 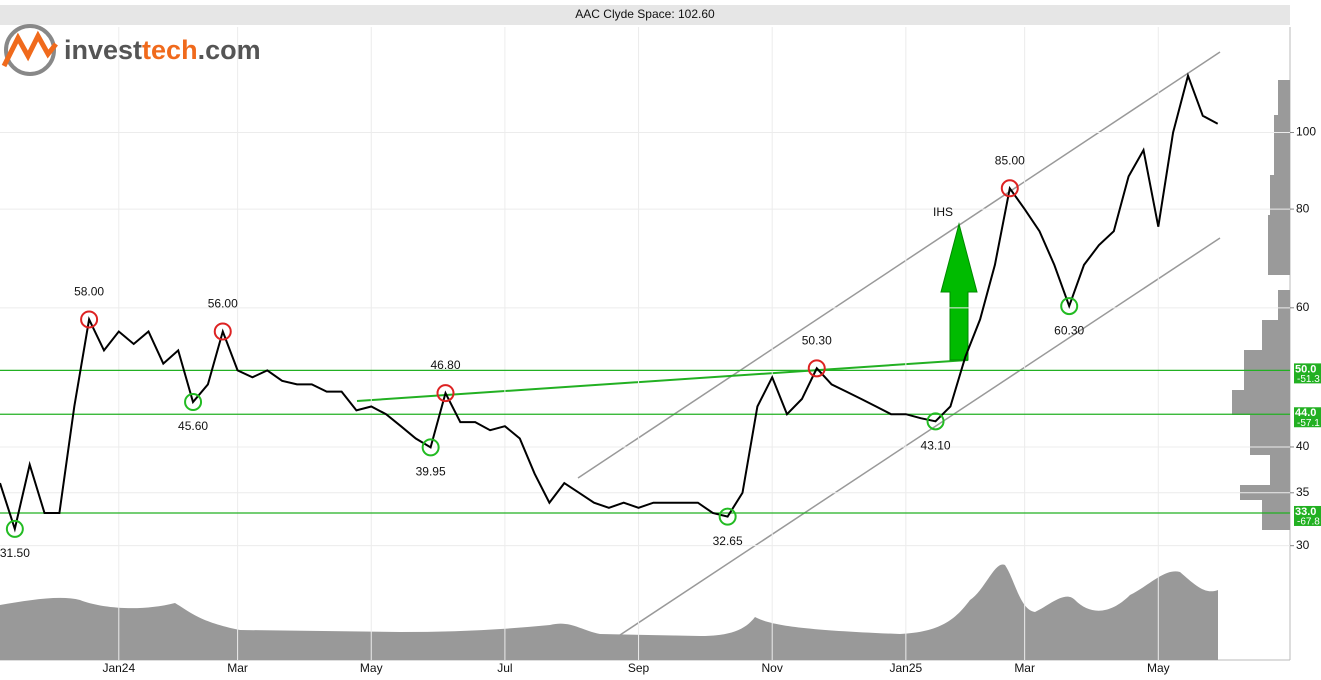 I want to click on level-change: -51.3, so click(x=1308, y=379).